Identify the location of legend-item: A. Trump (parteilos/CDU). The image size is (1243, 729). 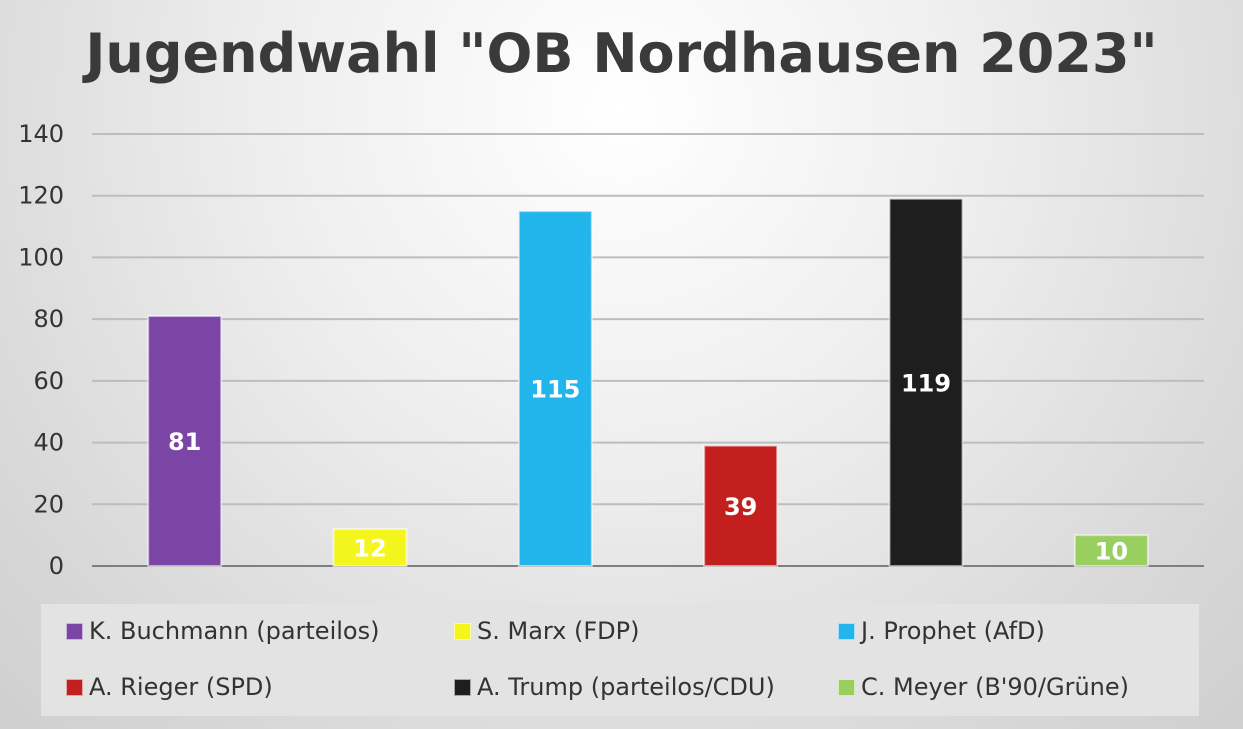
(614, 687).